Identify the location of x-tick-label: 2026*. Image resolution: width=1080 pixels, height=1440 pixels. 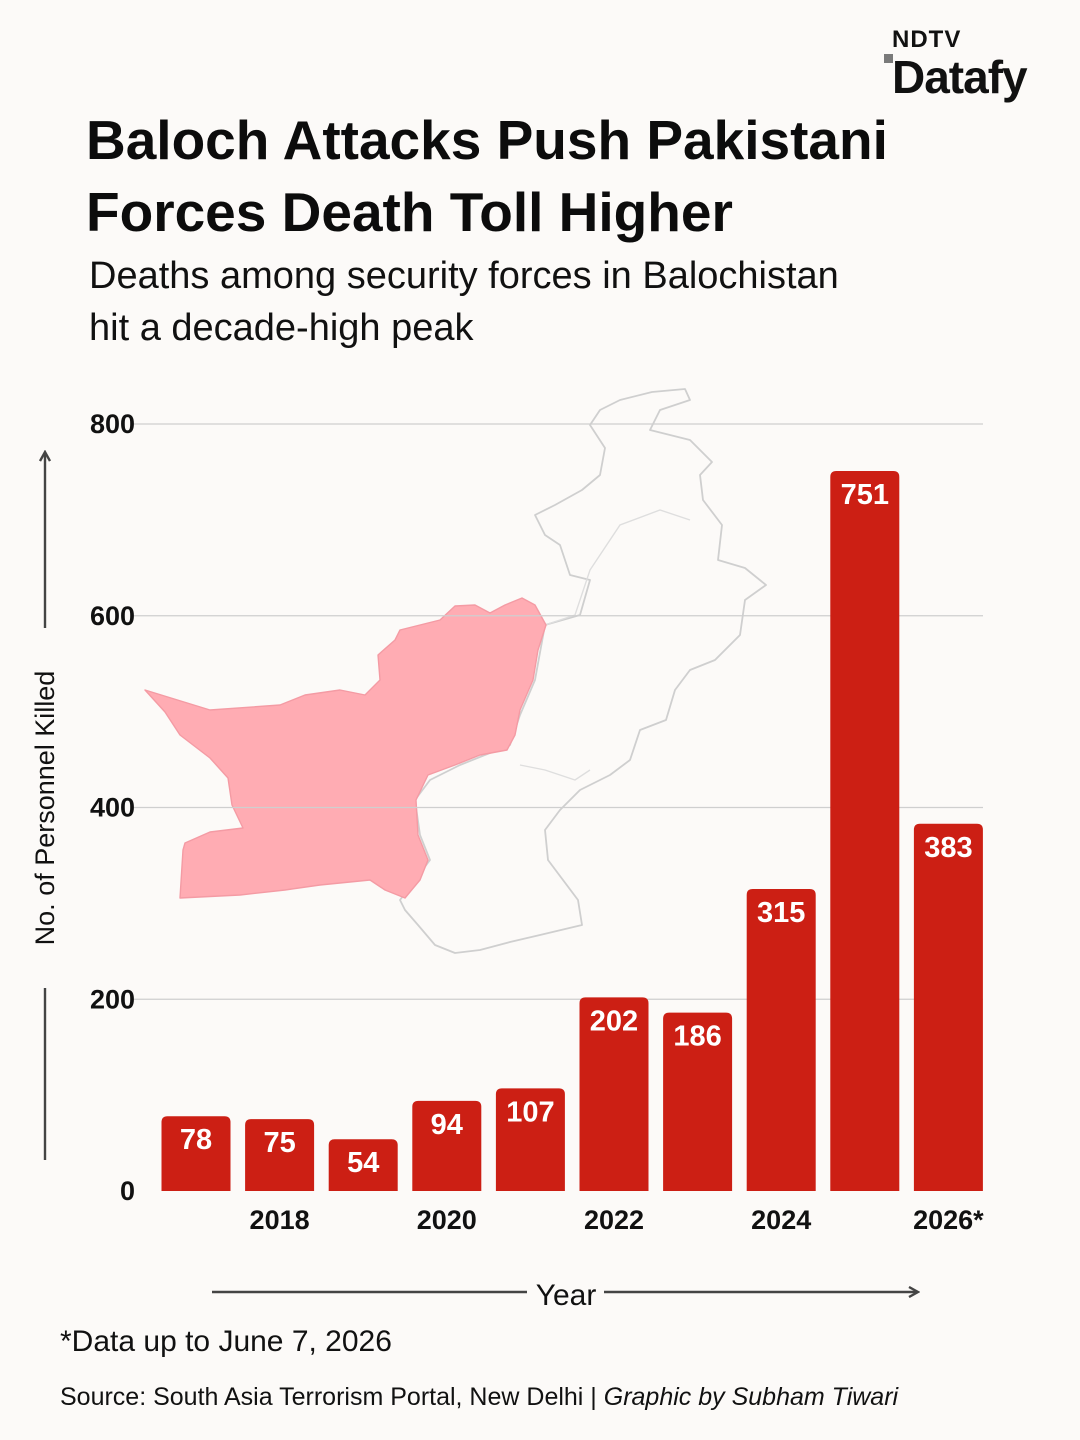
(948, 1220).